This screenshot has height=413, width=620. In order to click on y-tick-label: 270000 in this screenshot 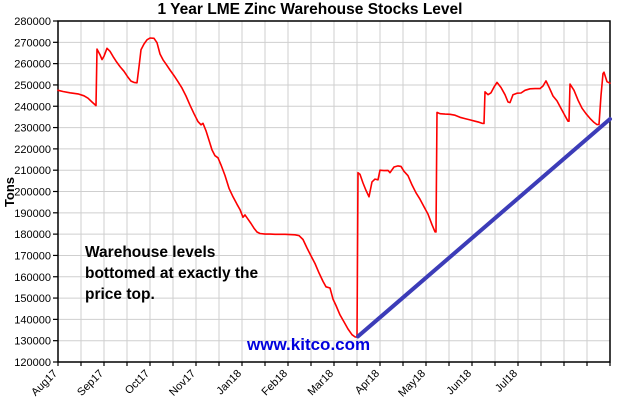, I will do `click(32, 43)`.